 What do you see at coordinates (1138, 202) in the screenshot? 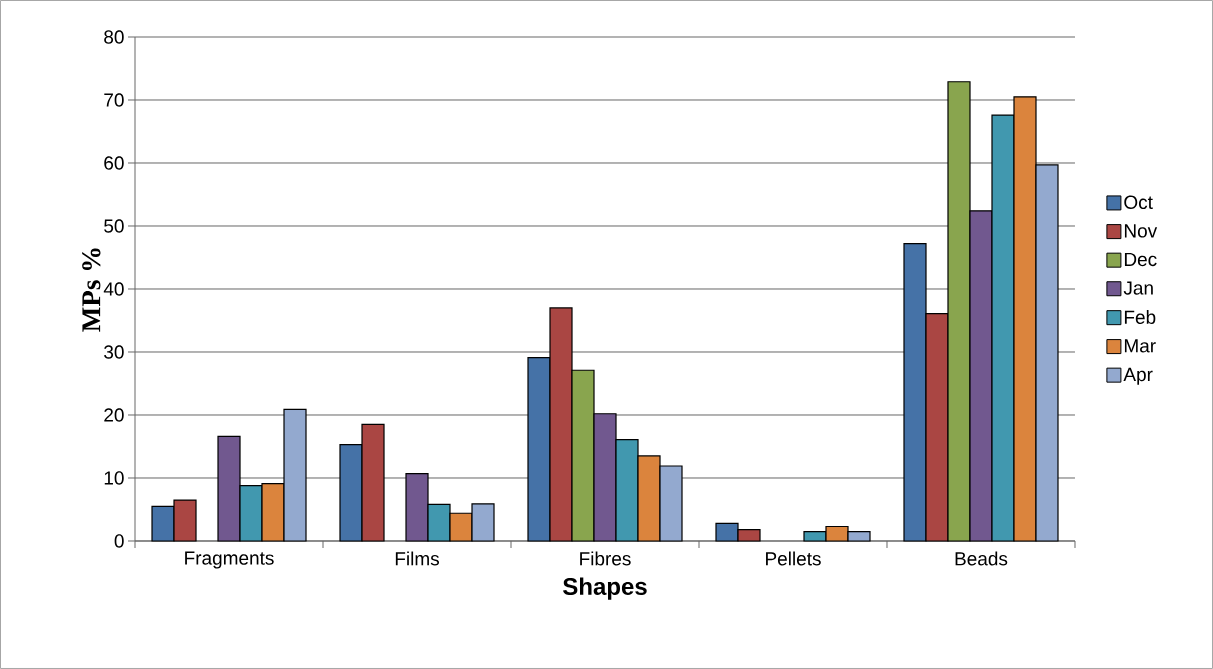
I see `legend-label: Oct` at bounding box center [1138, 202].